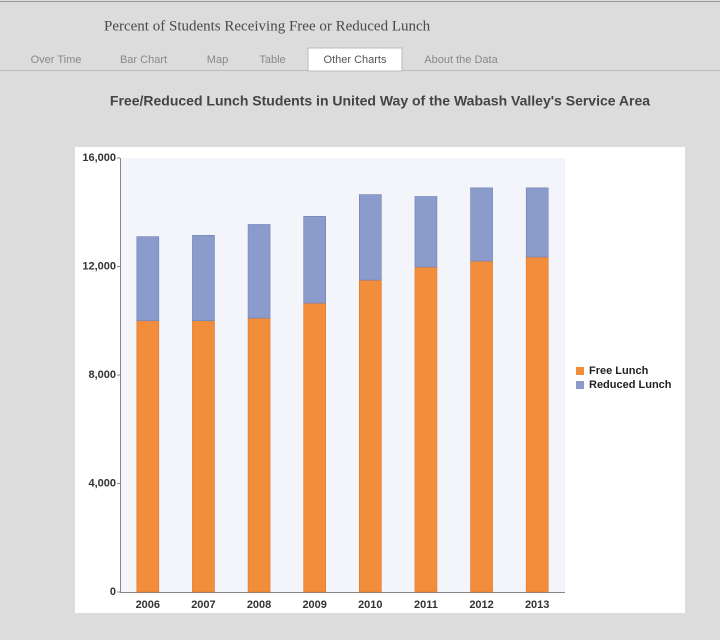 The width and height of the screenshot is (720, 640). What do you see at coordinates (148, 605) in the screenshot?
I see `x-tick-label: 2006` at bounding box center [148, 605].